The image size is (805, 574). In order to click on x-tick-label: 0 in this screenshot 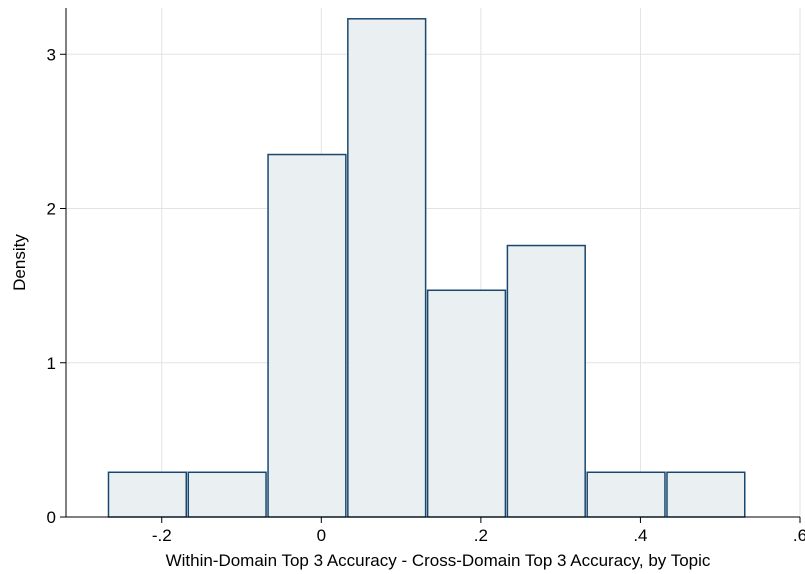, I will do `click(321, 535)`.